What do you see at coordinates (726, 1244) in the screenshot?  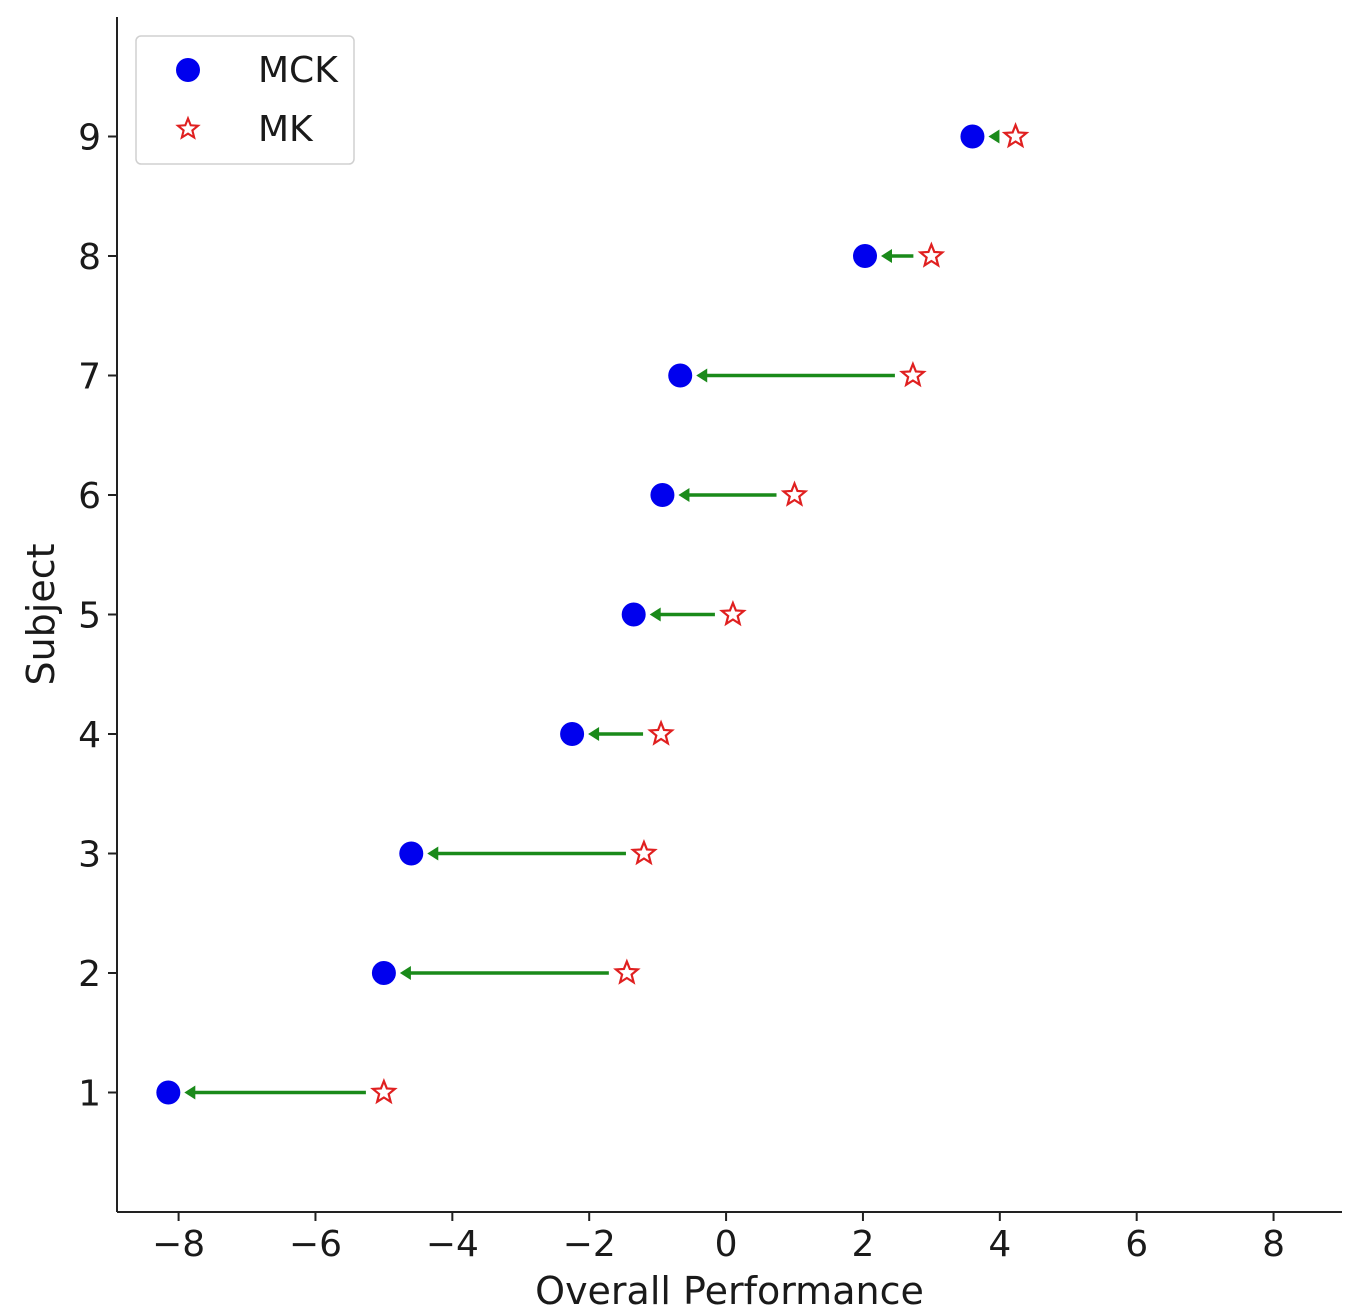 I see `x-tick-label: 0` at bounding box center [726, 1244].